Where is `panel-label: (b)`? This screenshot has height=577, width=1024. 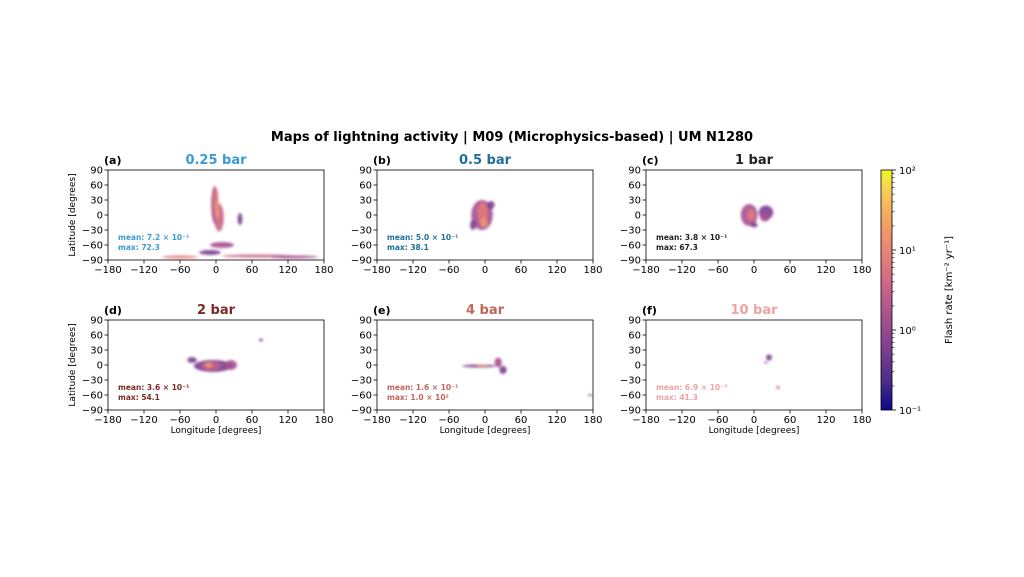
panel-label: (b) is located at coordinates (382, 160).